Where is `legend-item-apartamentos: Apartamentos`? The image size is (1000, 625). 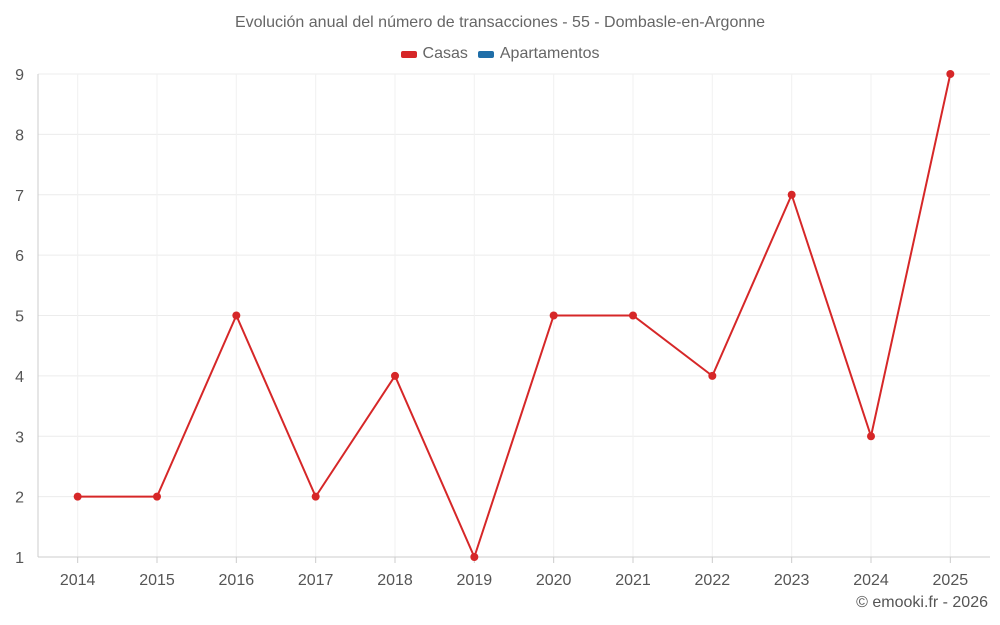
legend-item-apartamentos: Apartamentos is located at coordinates (538, 54).